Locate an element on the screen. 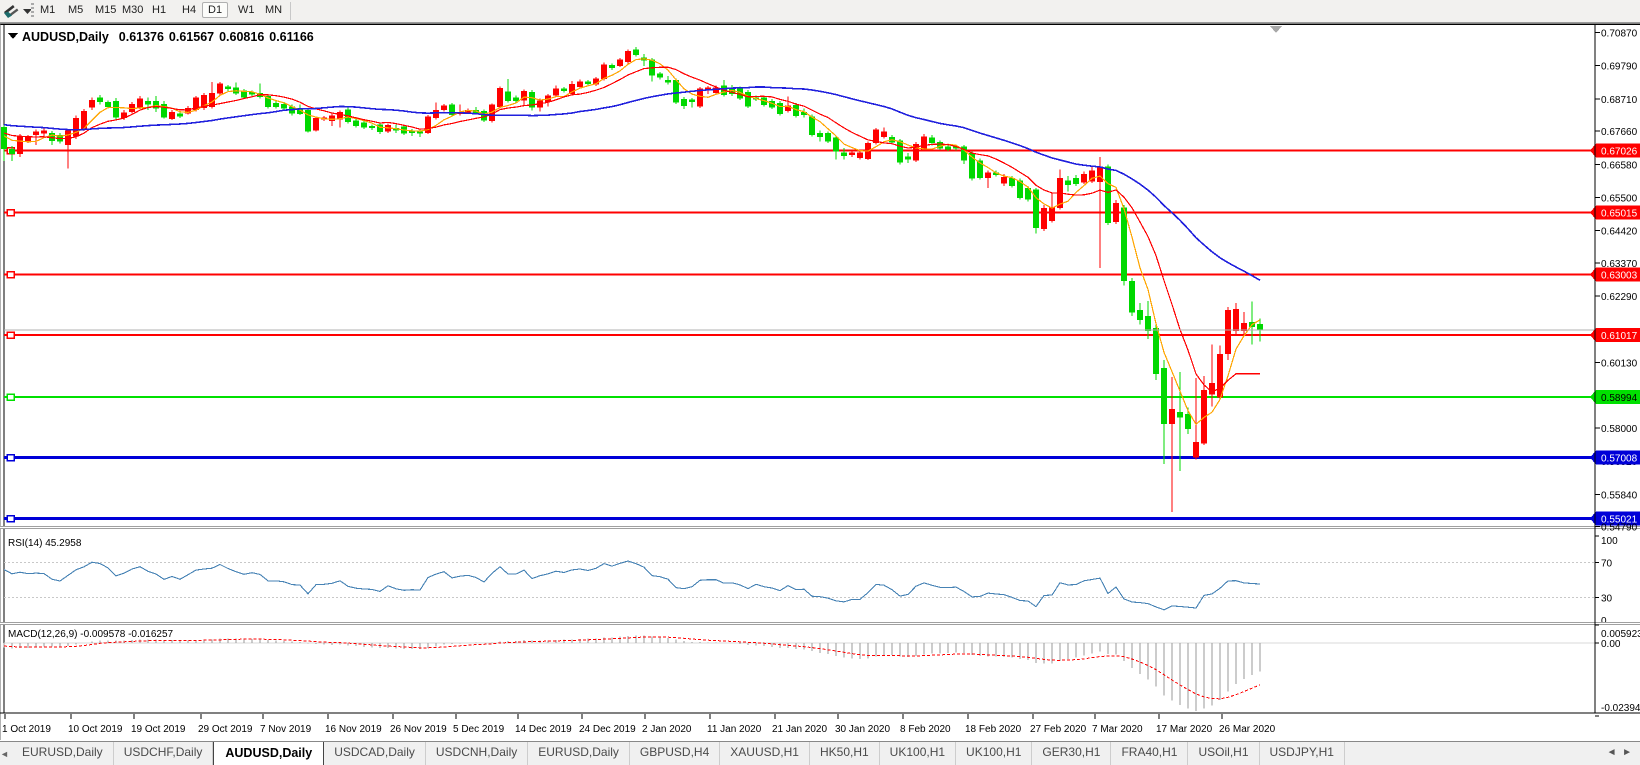  svg-text: 0.63370 is located at coordinates (1619, 264).